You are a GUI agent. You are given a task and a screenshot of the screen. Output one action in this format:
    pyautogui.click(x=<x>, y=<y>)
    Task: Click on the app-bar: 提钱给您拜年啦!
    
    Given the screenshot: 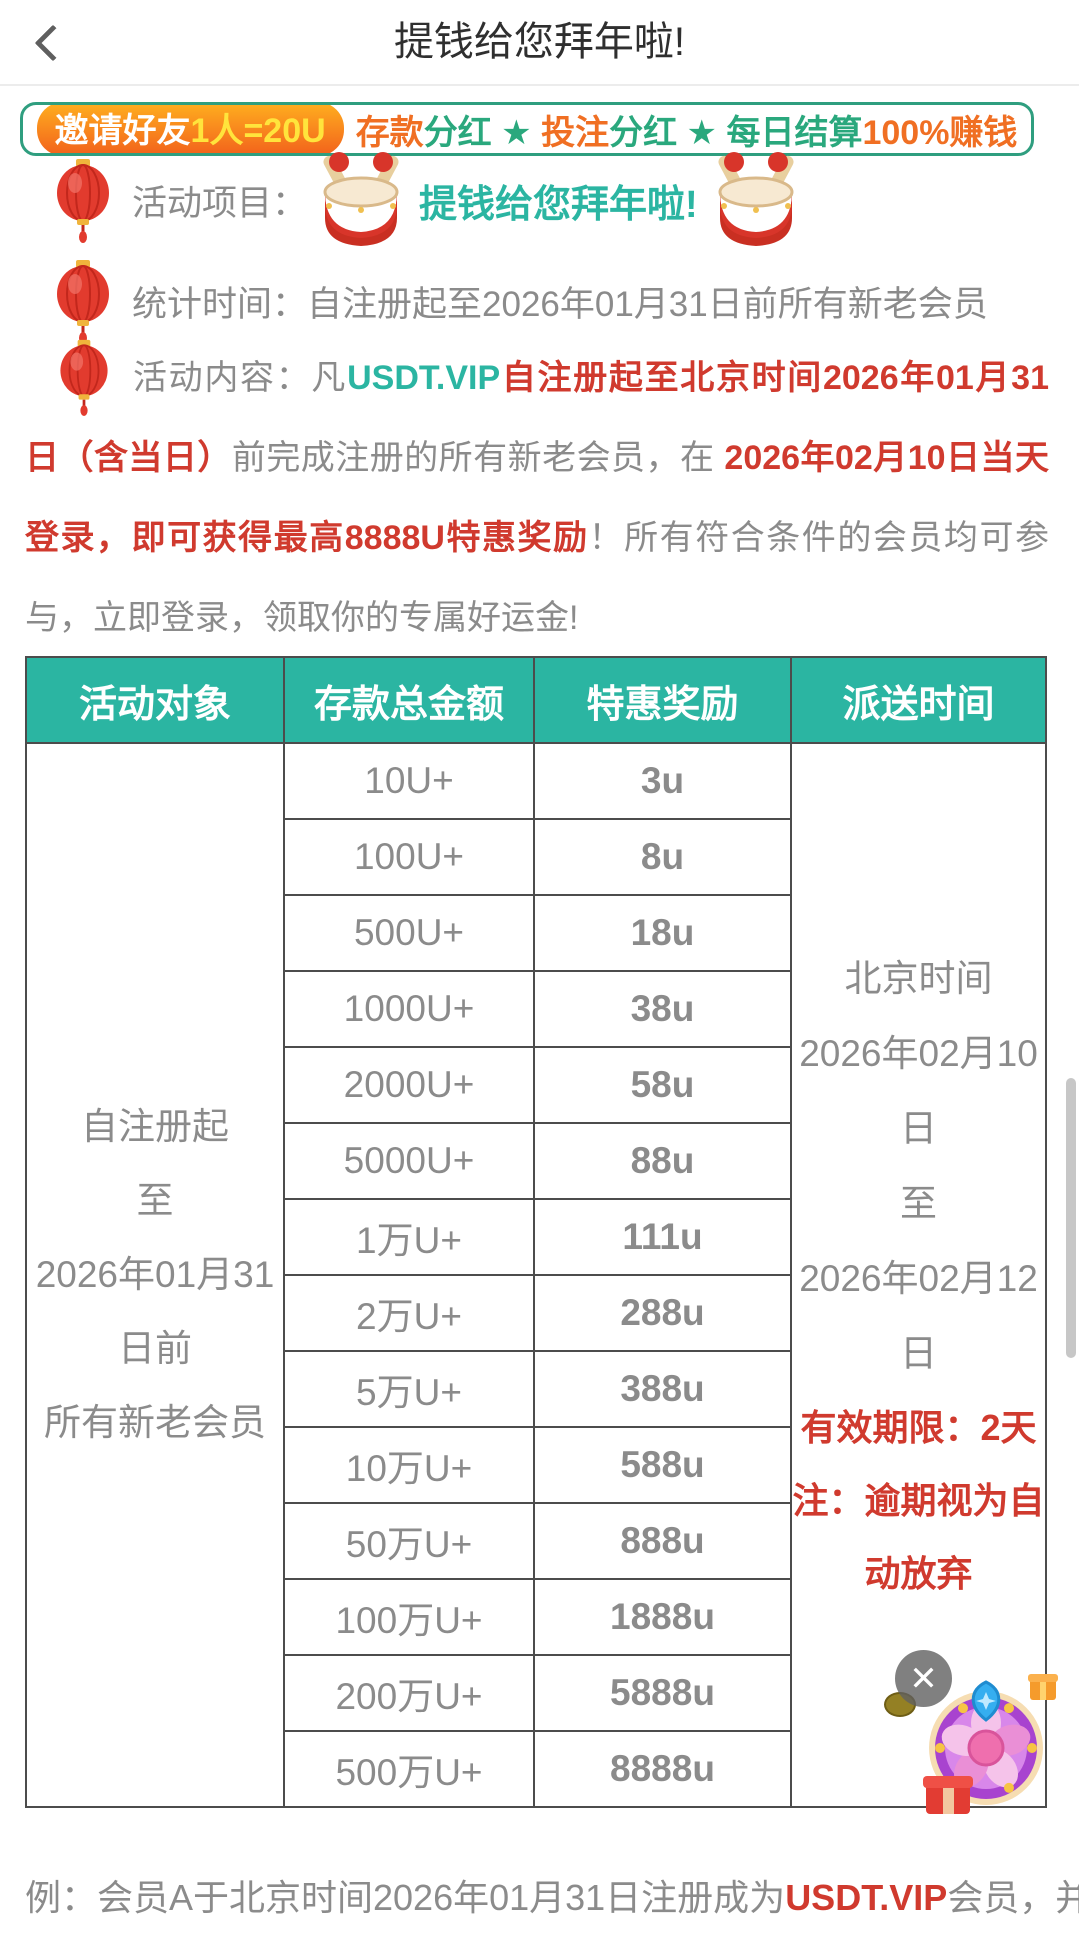 What is the action you would take?
    pyautogui.click(x=539, y=43)
    